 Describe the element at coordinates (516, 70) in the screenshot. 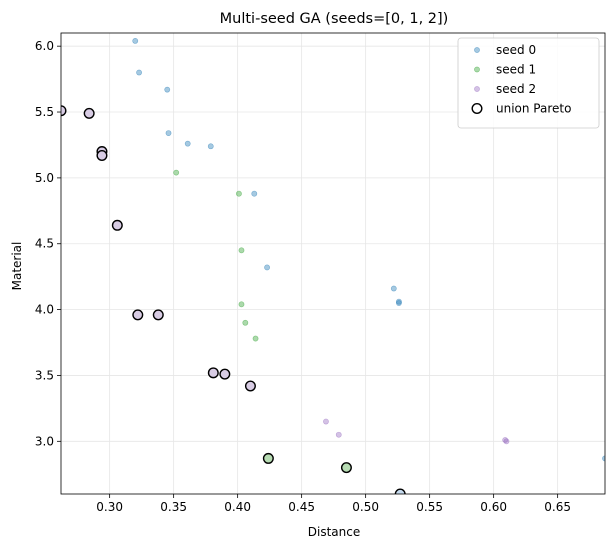

I see `legend-label: seed 1` at that location.